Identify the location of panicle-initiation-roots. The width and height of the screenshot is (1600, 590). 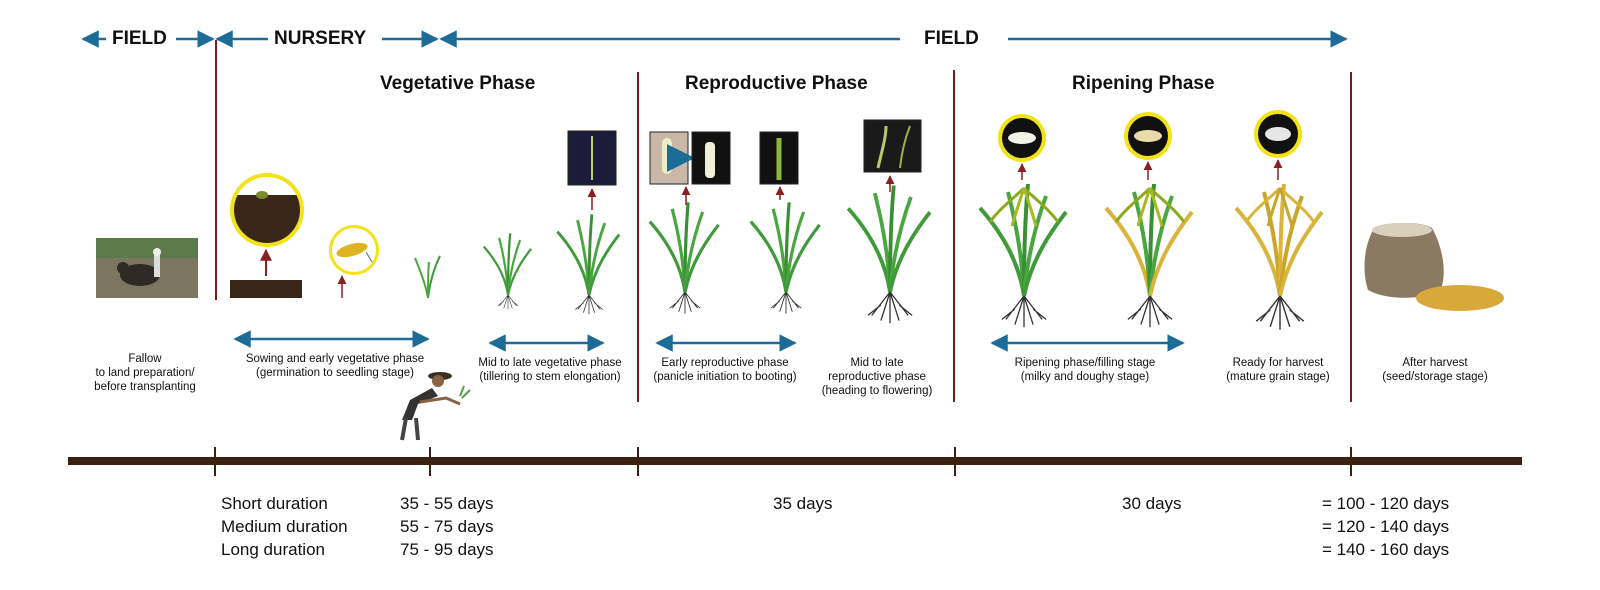
(685, 303).